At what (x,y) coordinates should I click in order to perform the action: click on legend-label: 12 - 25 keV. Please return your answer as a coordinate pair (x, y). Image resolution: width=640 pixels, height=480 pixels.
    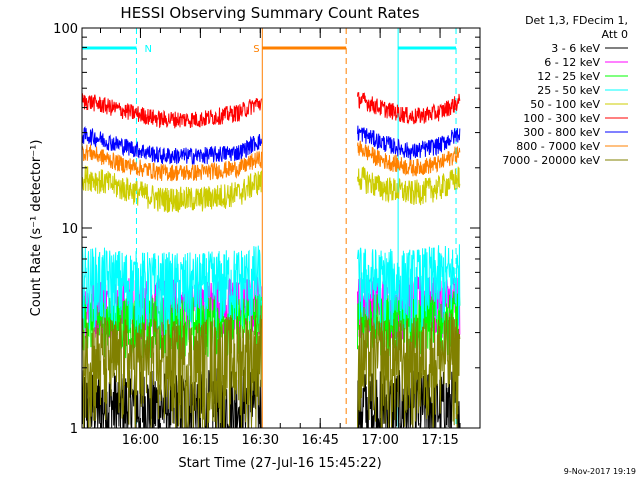
    Looking at the image, I should click on (568, 76).